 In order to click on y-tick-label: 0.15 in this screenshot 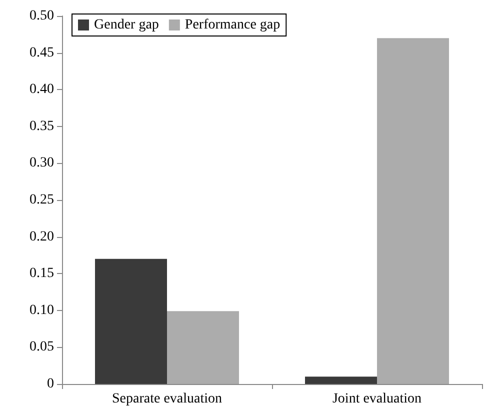, I will do `click(42, 274)`.